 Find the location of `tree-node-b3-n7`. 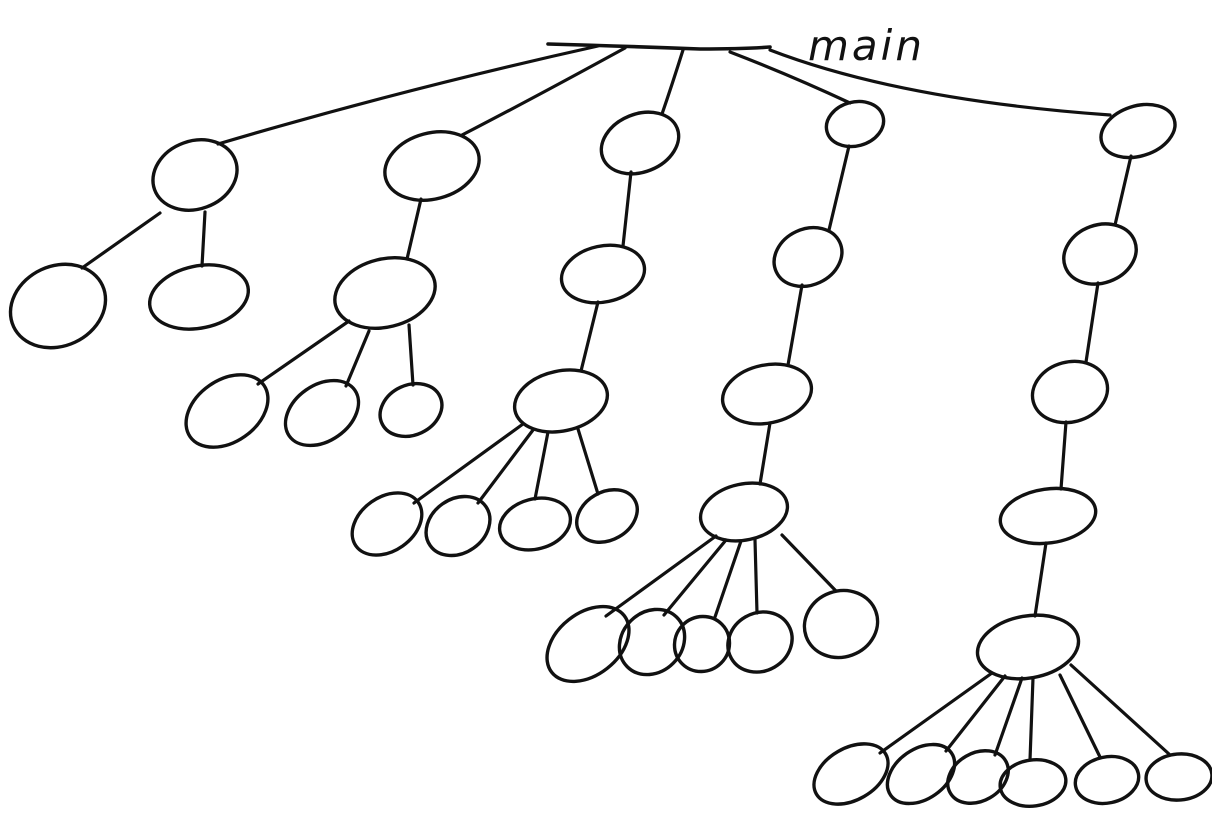

tree-node-b3-n7 is located at coordinates (607, 516).